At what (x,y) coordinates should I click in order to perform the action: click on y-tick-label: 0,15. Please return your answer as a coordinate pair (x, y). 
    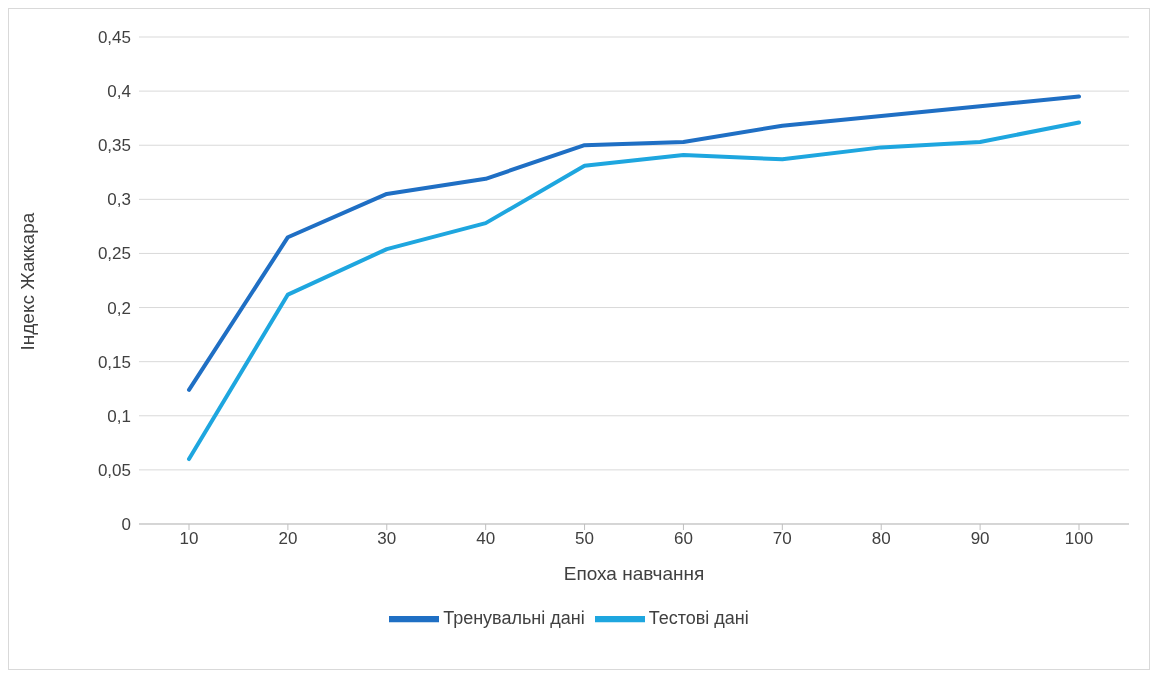
    Looking at the image, I should click on (114, 362).